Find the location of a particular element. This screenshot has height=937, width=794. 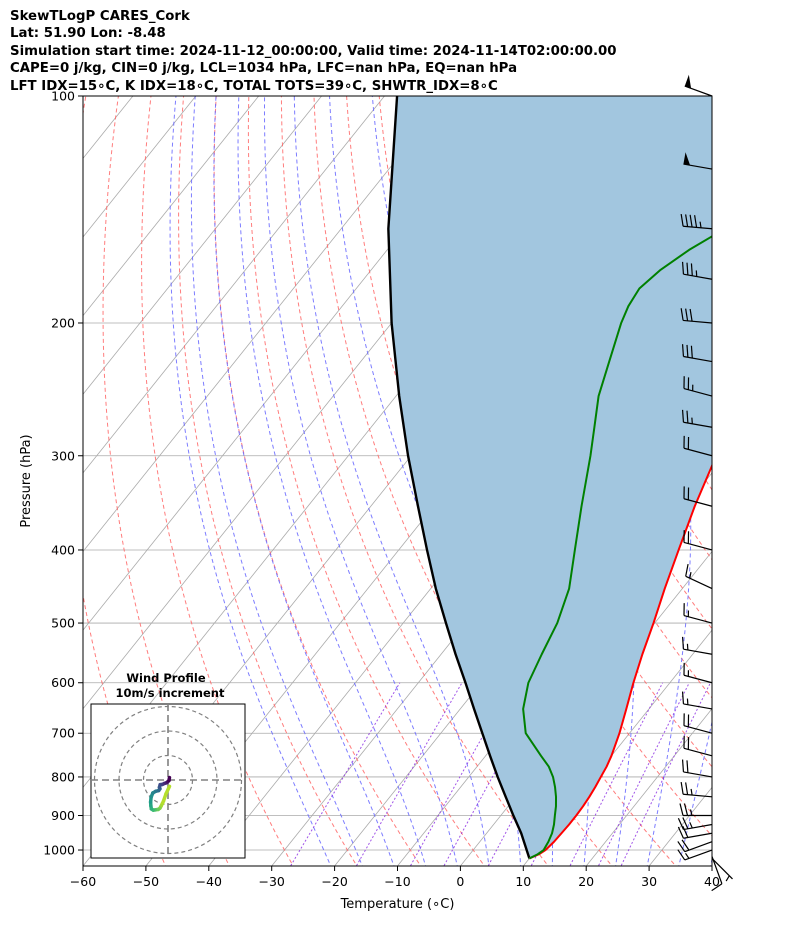

y-tick-label: 500 is located at coordinates (63, 623).